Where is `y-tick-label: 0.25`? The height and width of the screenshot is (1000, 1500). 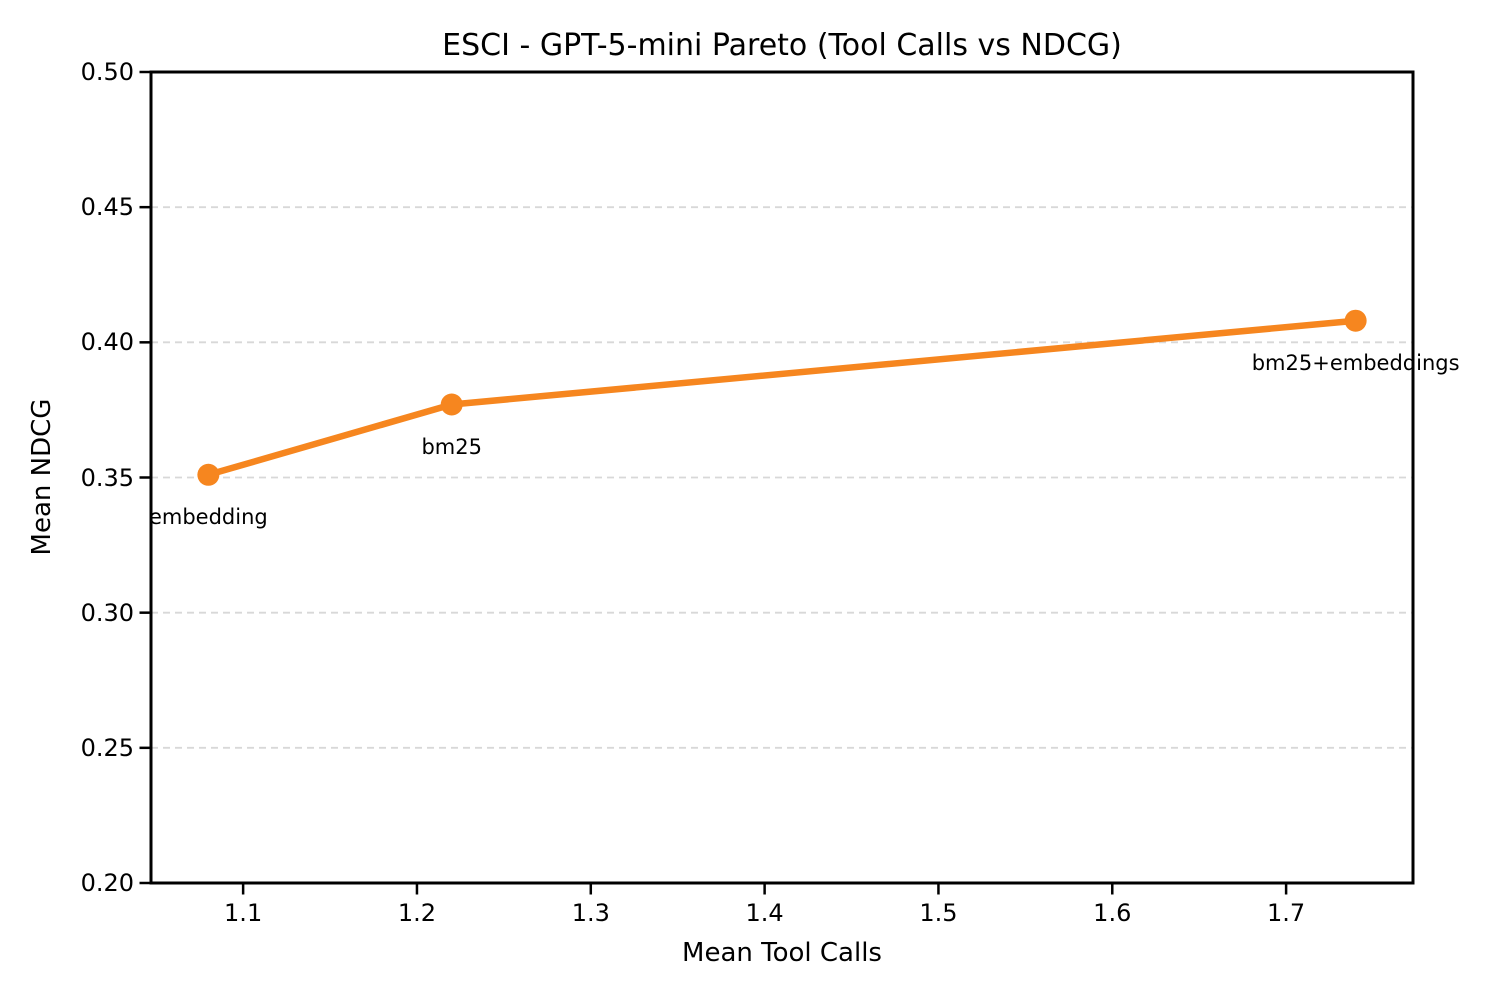
y-tick-label: 0.25 is located at coordinates (107, 747).